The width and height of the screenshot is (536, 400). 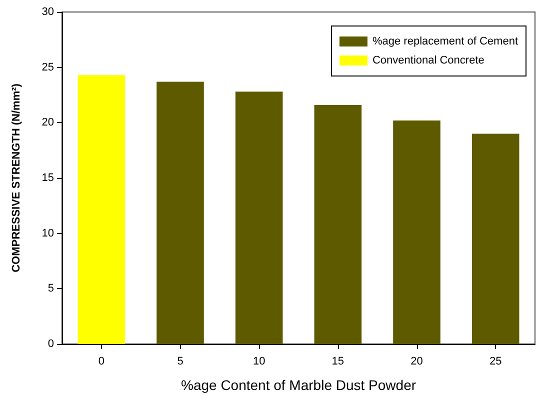 I want to click on legend-label: Conventional Concrete, so click(x=428, y=60).